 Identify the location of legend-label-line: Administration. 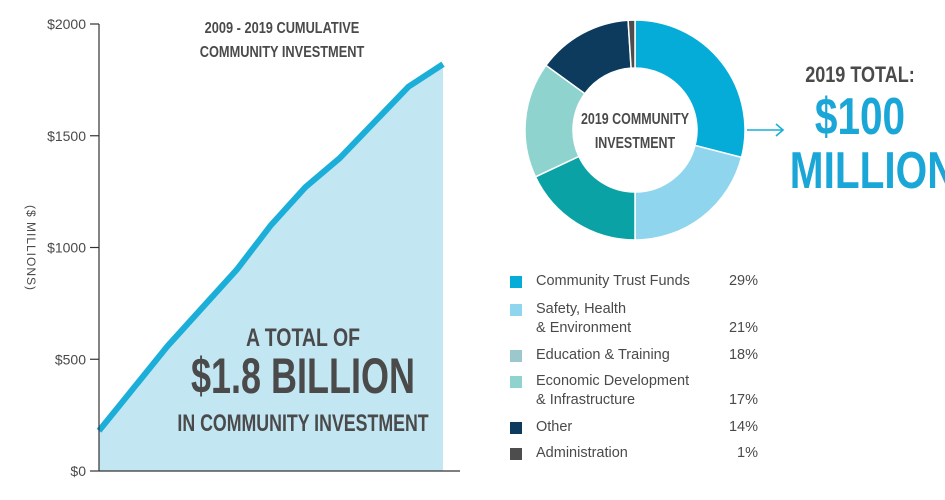
(582, 453).